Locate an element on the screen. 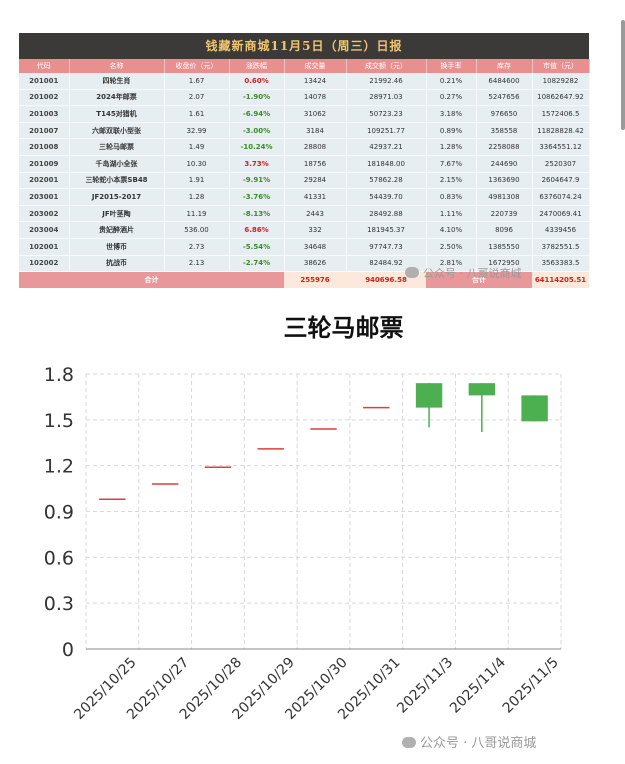 Image resolution: width=625 pixels, height=764 pixels. table-cell: 10862647.92 is located at coordinates (561, 98).